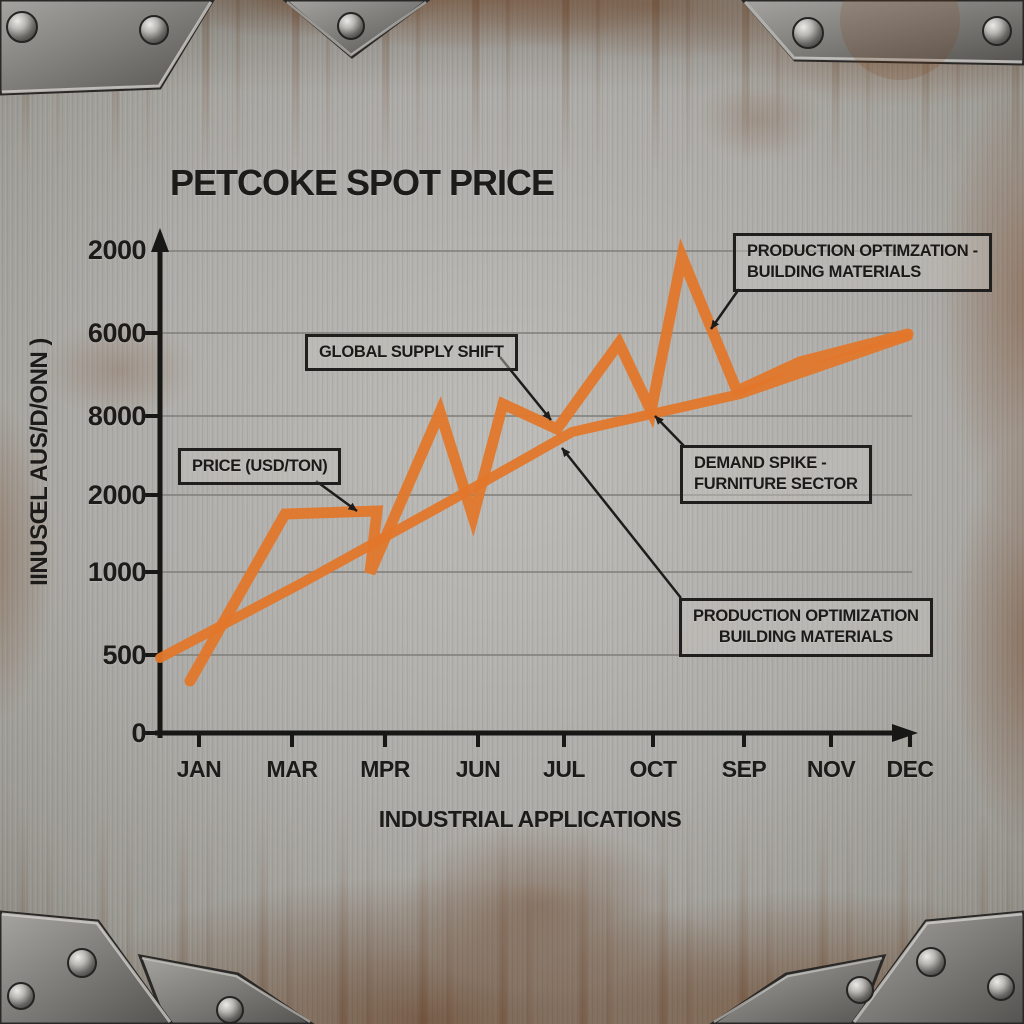  Describe the element at coordinates (117, 333) in the screenshot. I see `y-tick-label: 6000` at that location.